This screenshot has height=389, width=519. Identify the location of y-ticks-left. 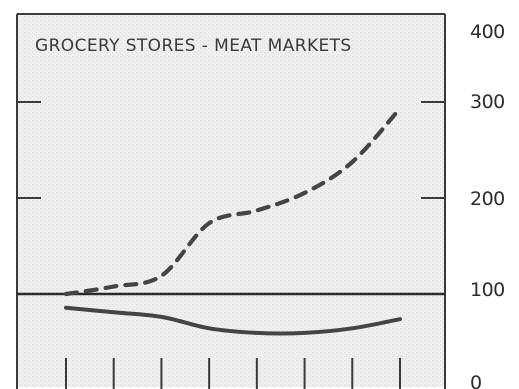
(29, 150).